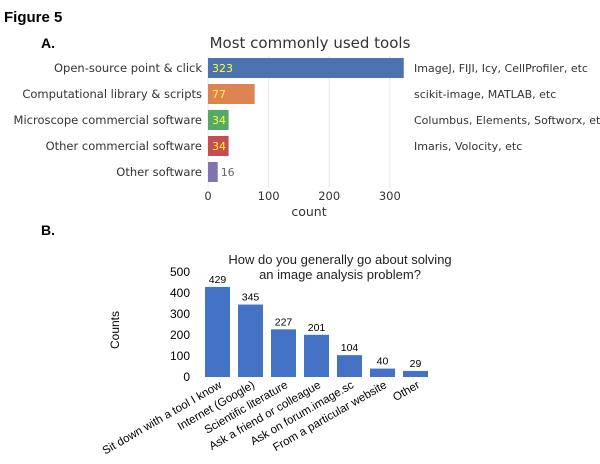 Image resolution: width=600 pixels, height=464 pixels. Describe the element at coordinates (406, 391) in the screenshot. I see `chart-b-category-label: Other` at that location.